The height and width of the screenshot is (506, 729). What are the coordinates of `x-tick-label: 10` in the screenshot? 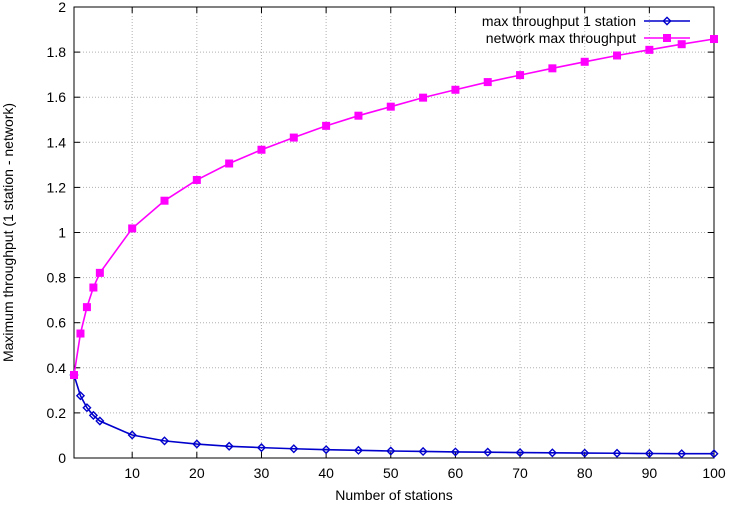 It's located at (132, 473).